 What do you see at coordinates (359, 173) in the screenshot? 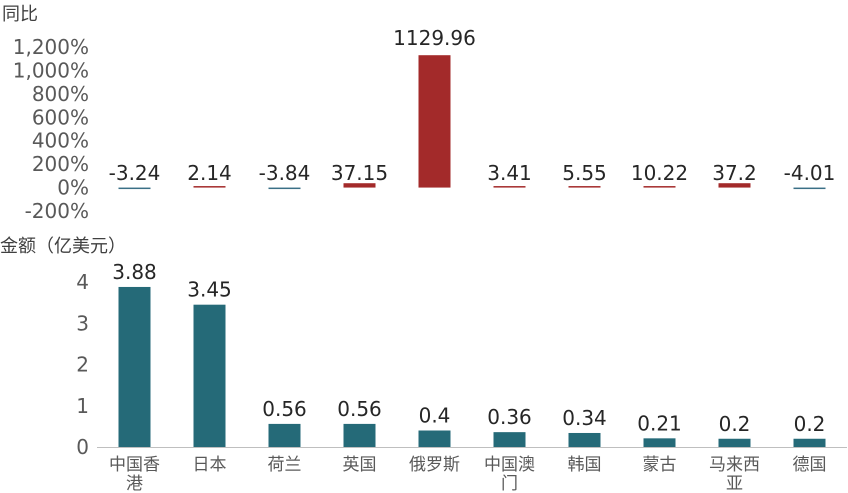
I see `yoy-data-label: 37.15` at bounding box center [359, 173].